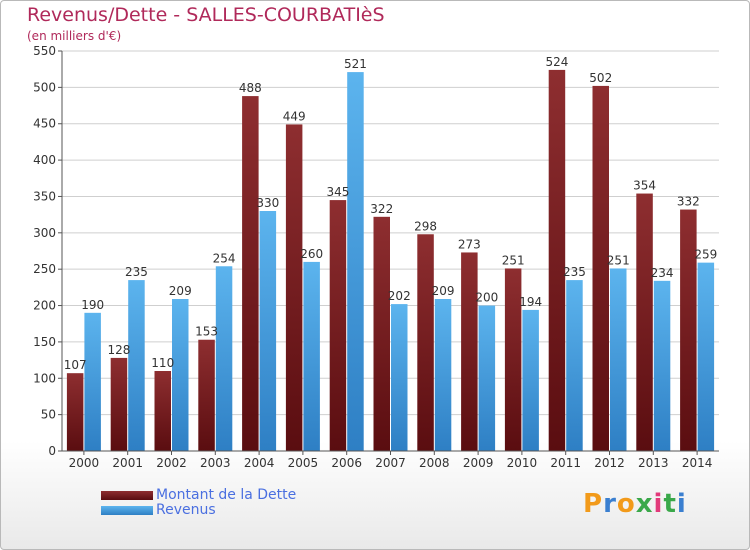 This screenshot has width=750, height=550. What do you see at coordinates (44, 160) in the screenshot?
I see `y-tick-label: 400` at bounding box center [44, 160].